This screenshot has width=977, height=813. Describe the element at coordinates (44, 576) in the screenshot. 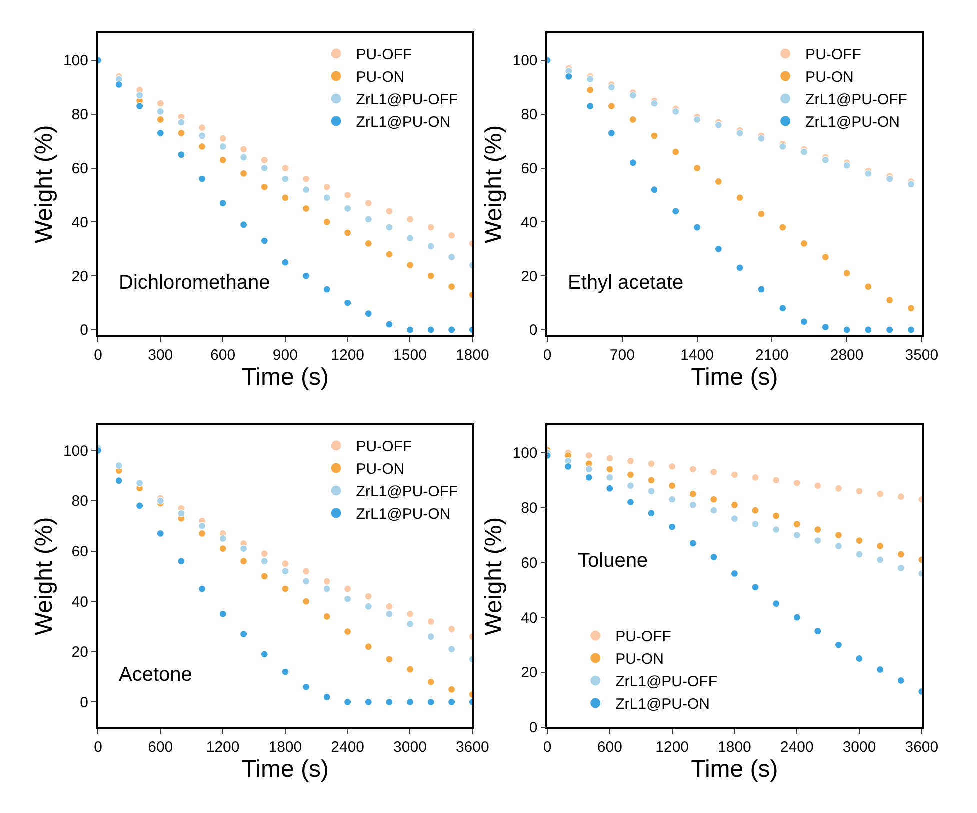

I see `y-axis-title: Weight (%)` at that location.